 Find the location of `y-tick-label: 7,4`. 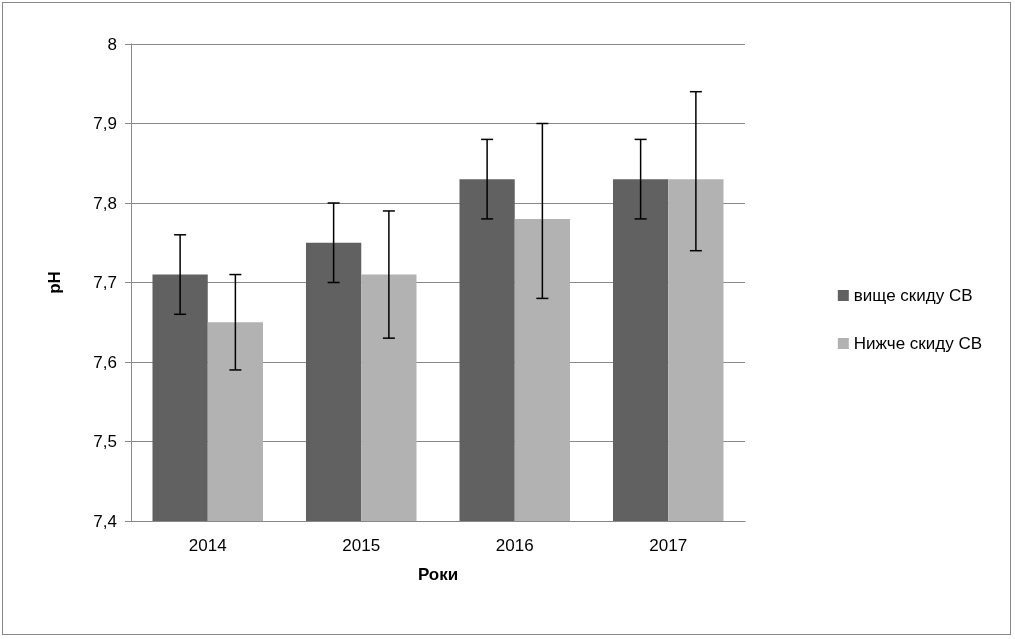

y-tick-label: 7,4 is located at coordinates (105, 521).